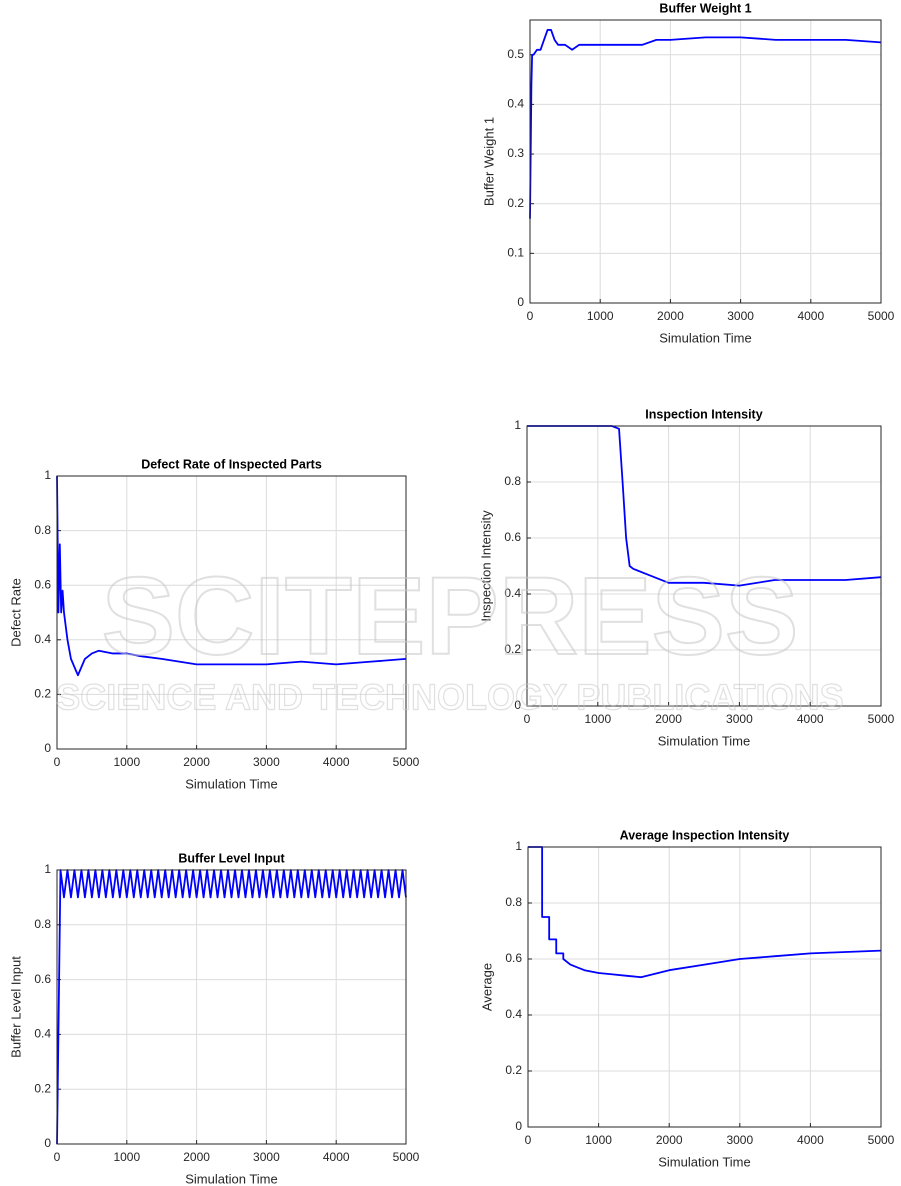 The image size is (901, 1186). I want to click on y-axis-label: Defect Rate, so click(15, 612).